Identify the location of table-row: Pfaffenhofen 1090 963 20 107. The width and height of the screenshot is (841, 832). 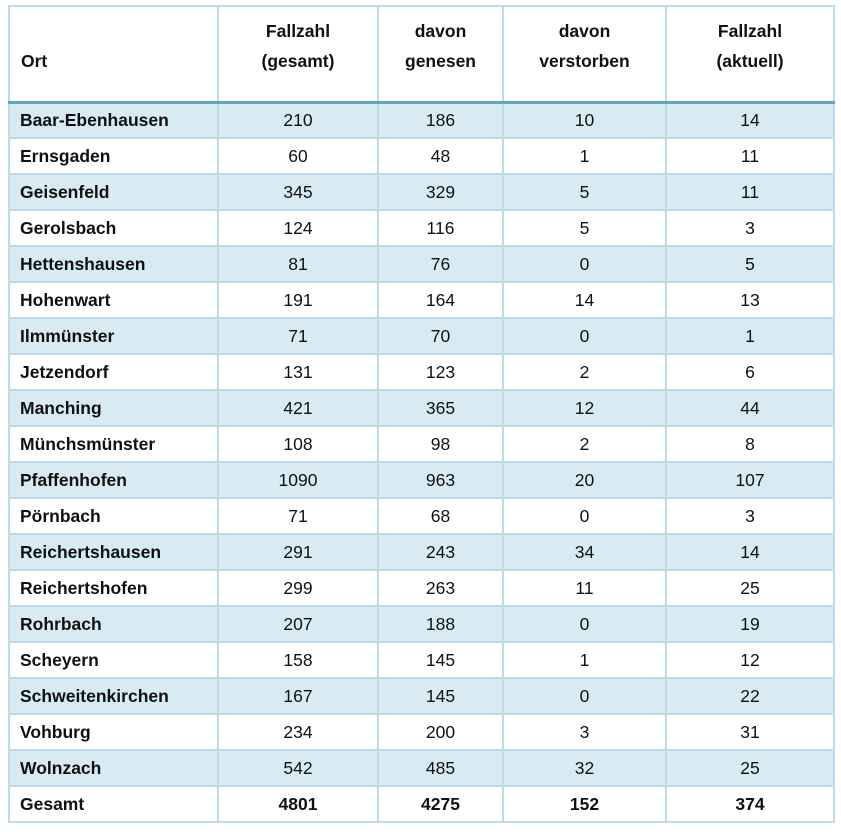
(421, 480).